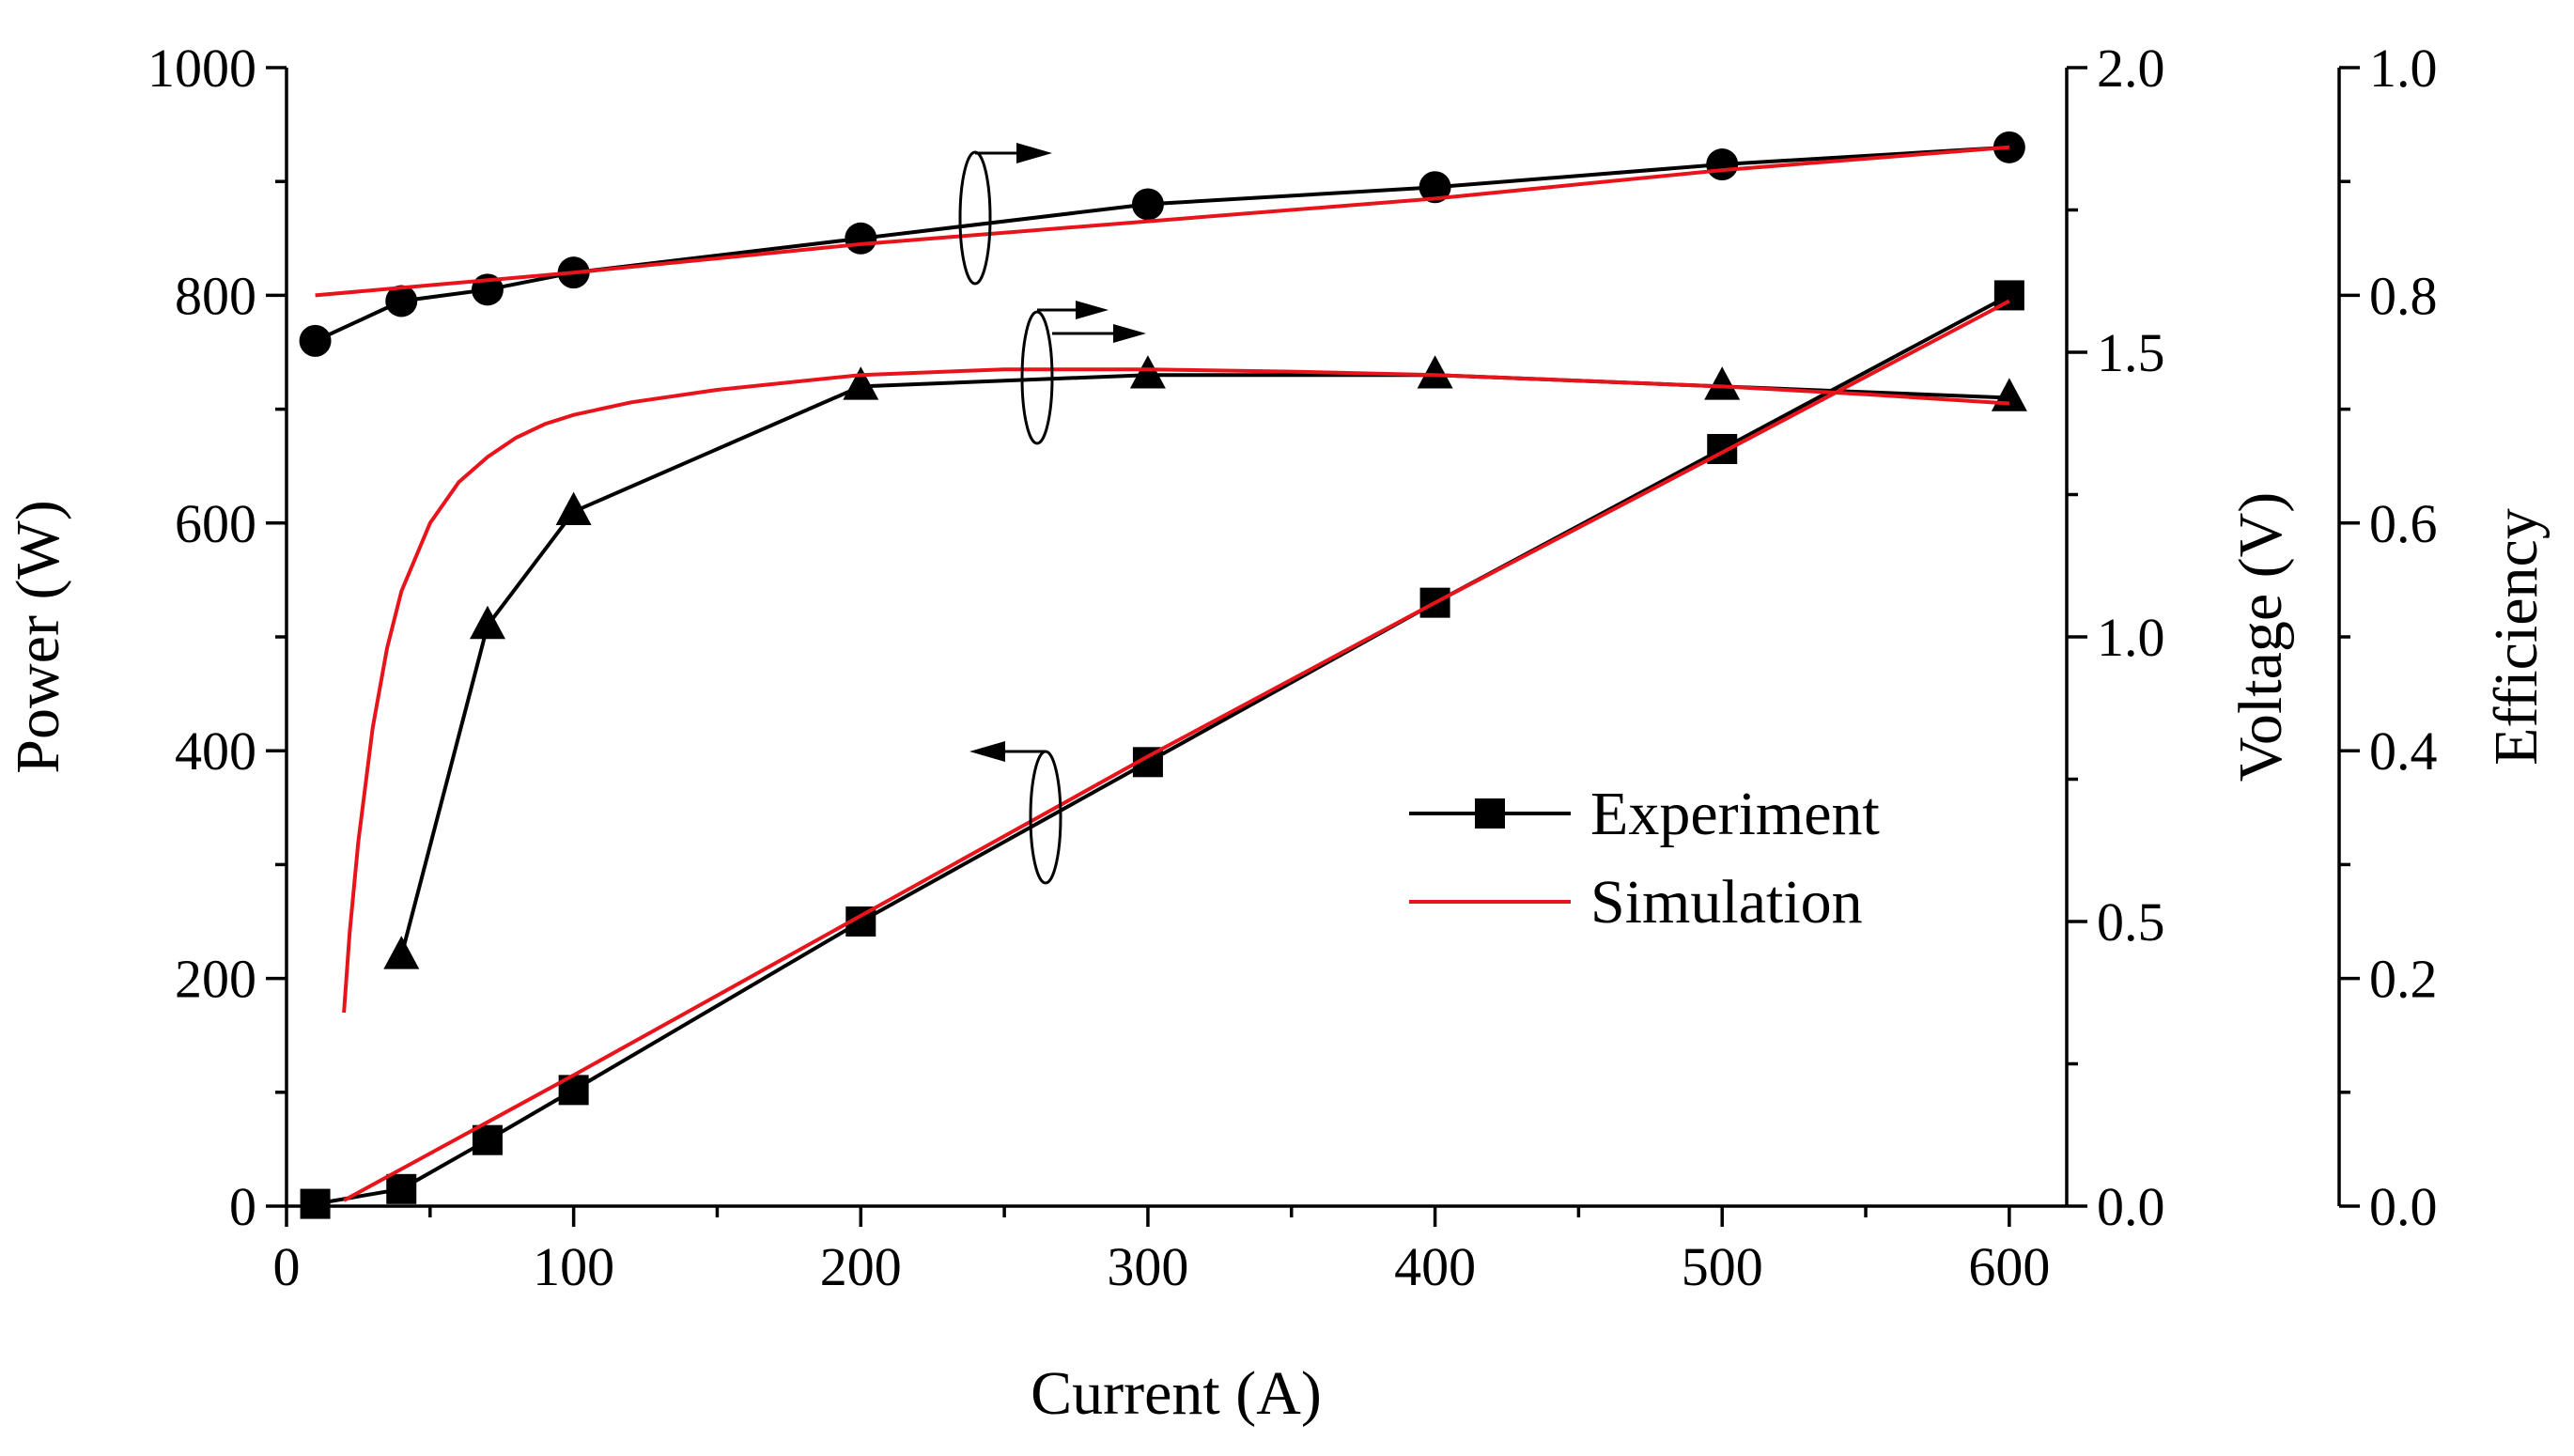 The height and width of the screenshot is (1456, 2574). I want to click on efficiency-ticks: 0.0 0.2 0.4 0.6 0.8 1.0, so click(2388, 637).